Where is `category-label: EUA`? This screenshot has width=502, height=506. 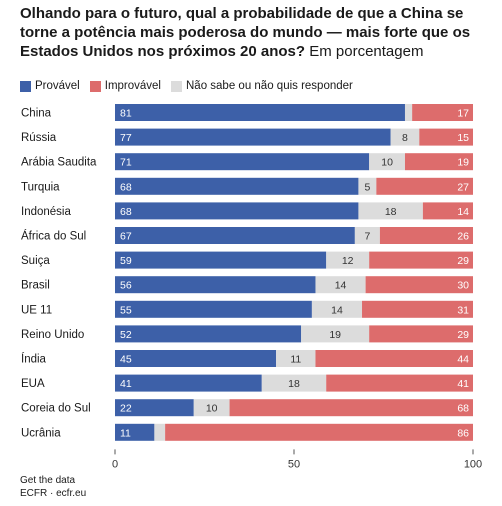 category-label: EUA is located at coordinates (33, 384).